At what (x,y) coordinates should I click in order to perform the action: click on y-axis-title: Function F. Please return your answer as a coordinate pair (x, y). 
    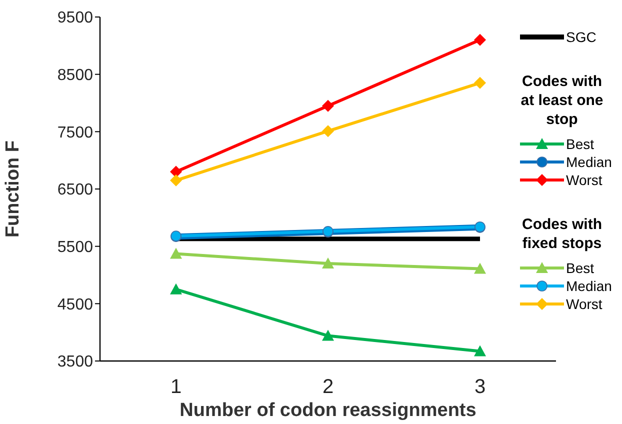
    Looking at the image, I should click on (13, 189).